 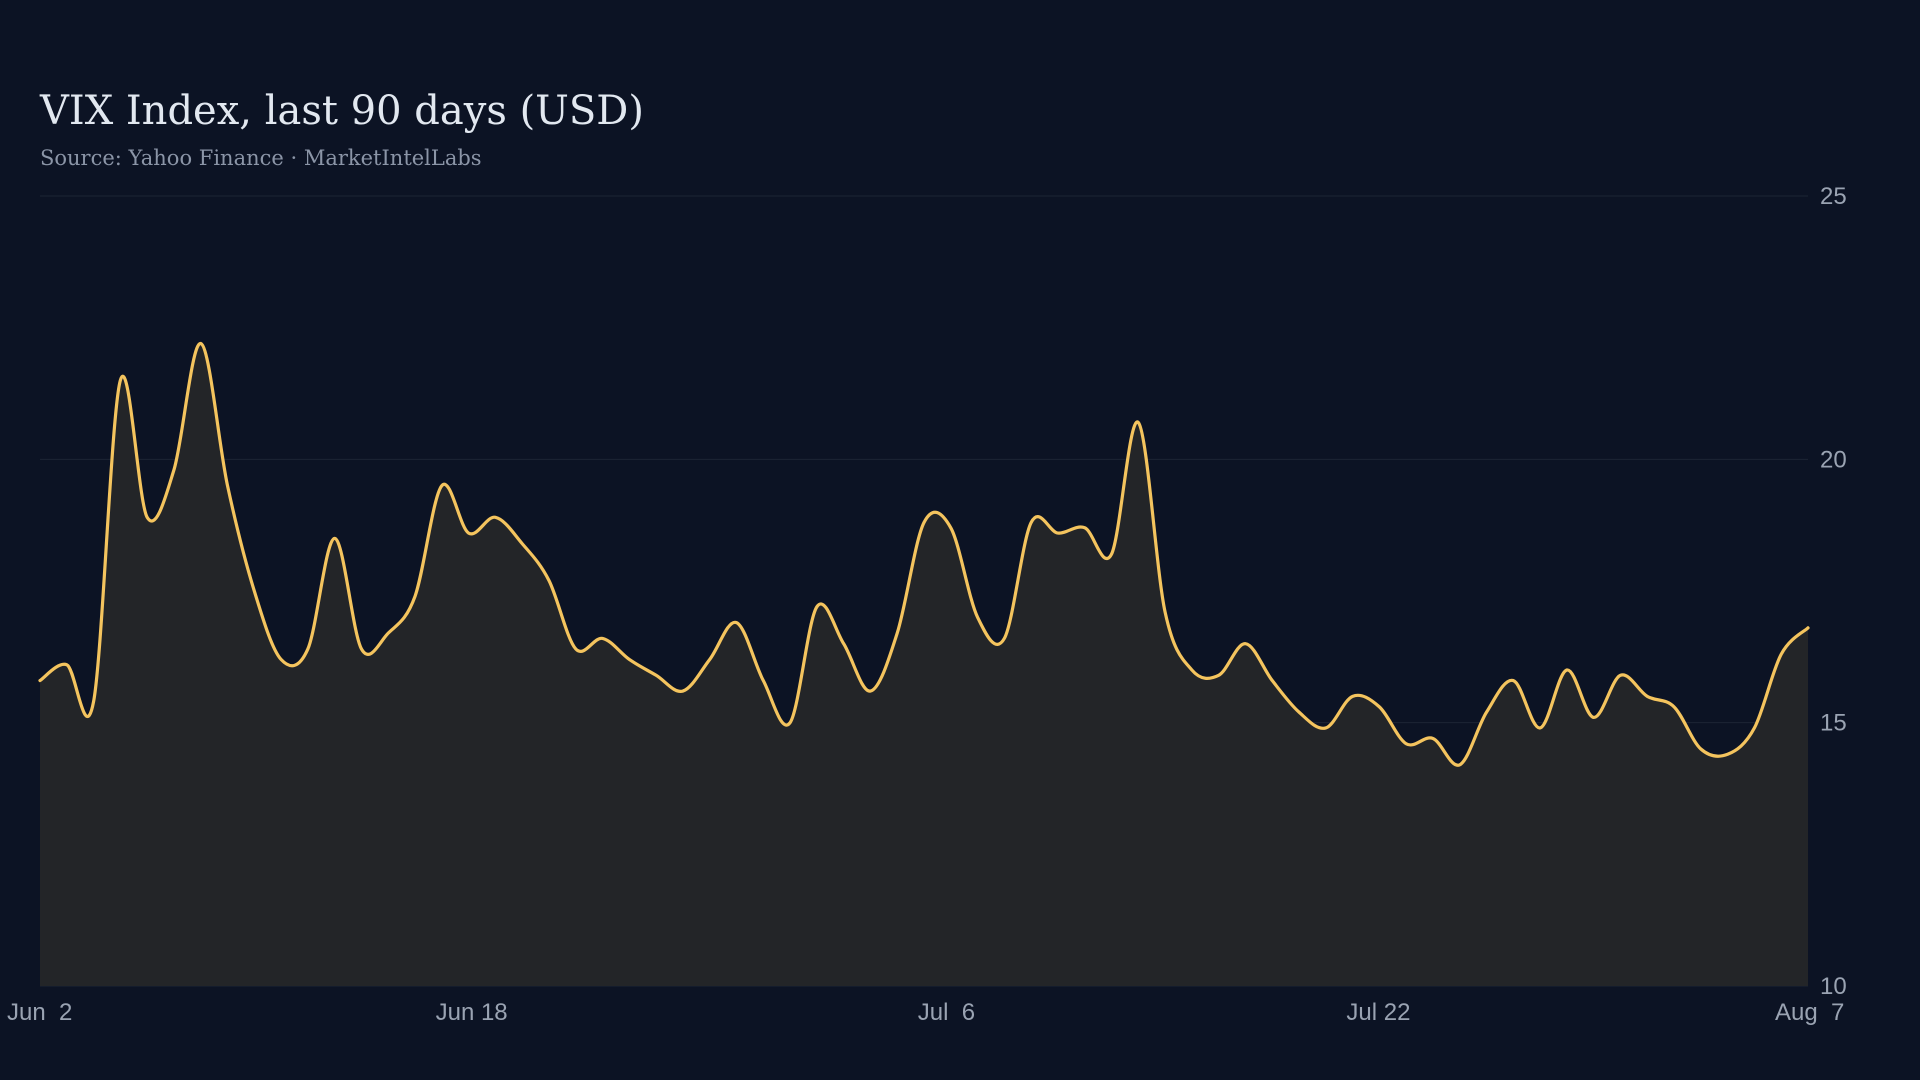 What do you see at coordinates (1378, 1012) in the screenshot?
I see `x-tick-label: Jul 22` at bounding box center [1378, 1012].